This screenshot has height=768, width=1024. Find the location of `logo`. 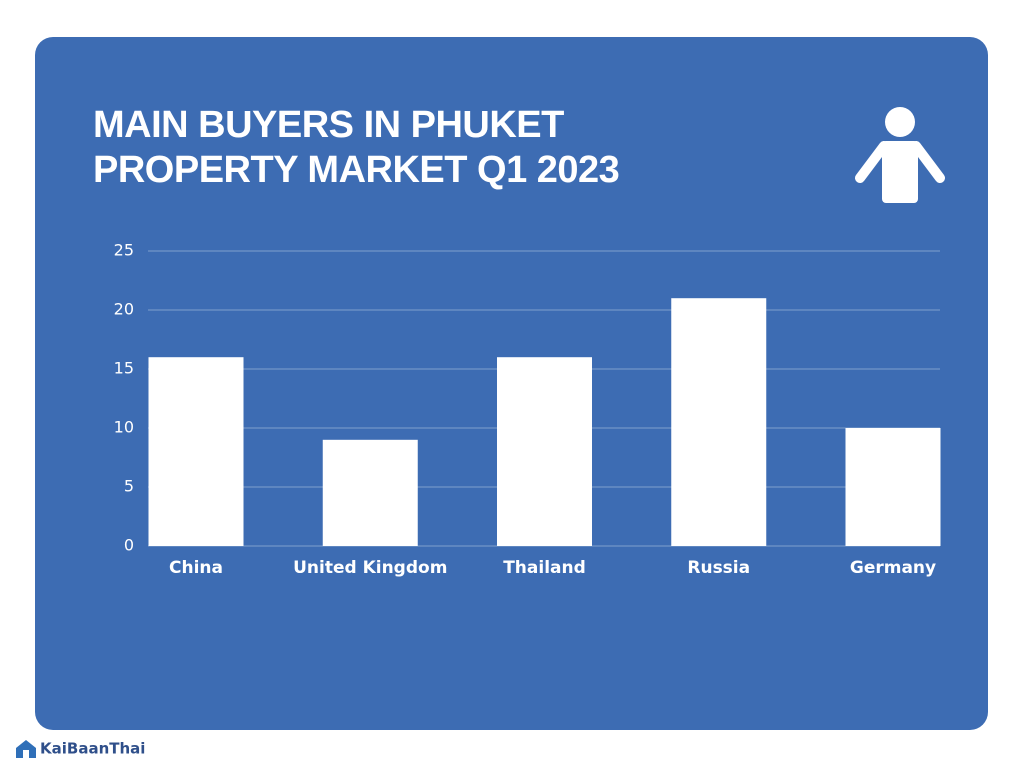

logo is located at coordinates (26, 749).